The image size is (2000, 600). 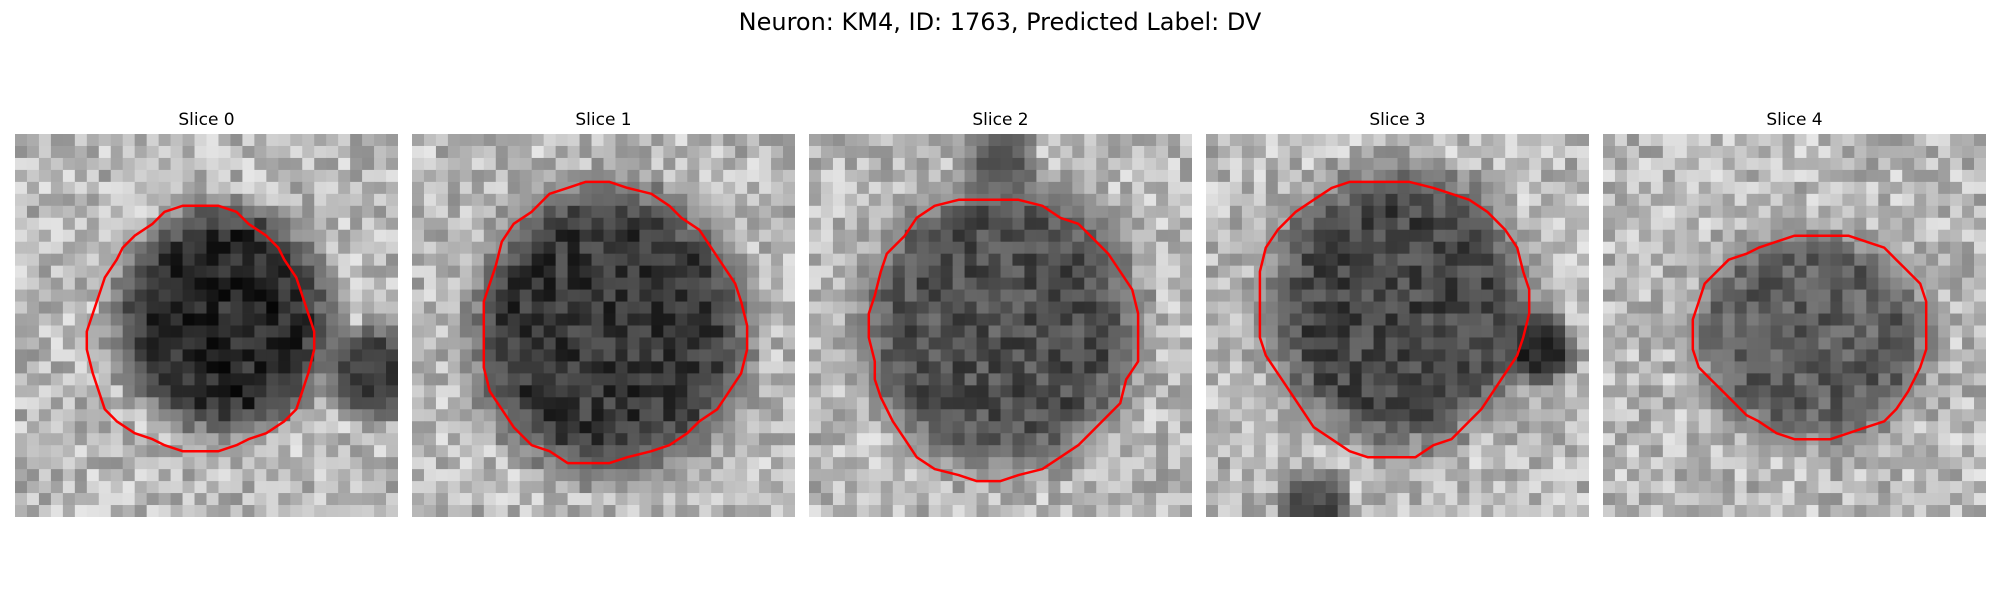 I want to click on slice-title: Slice 3, so click(x=1397, y=120).